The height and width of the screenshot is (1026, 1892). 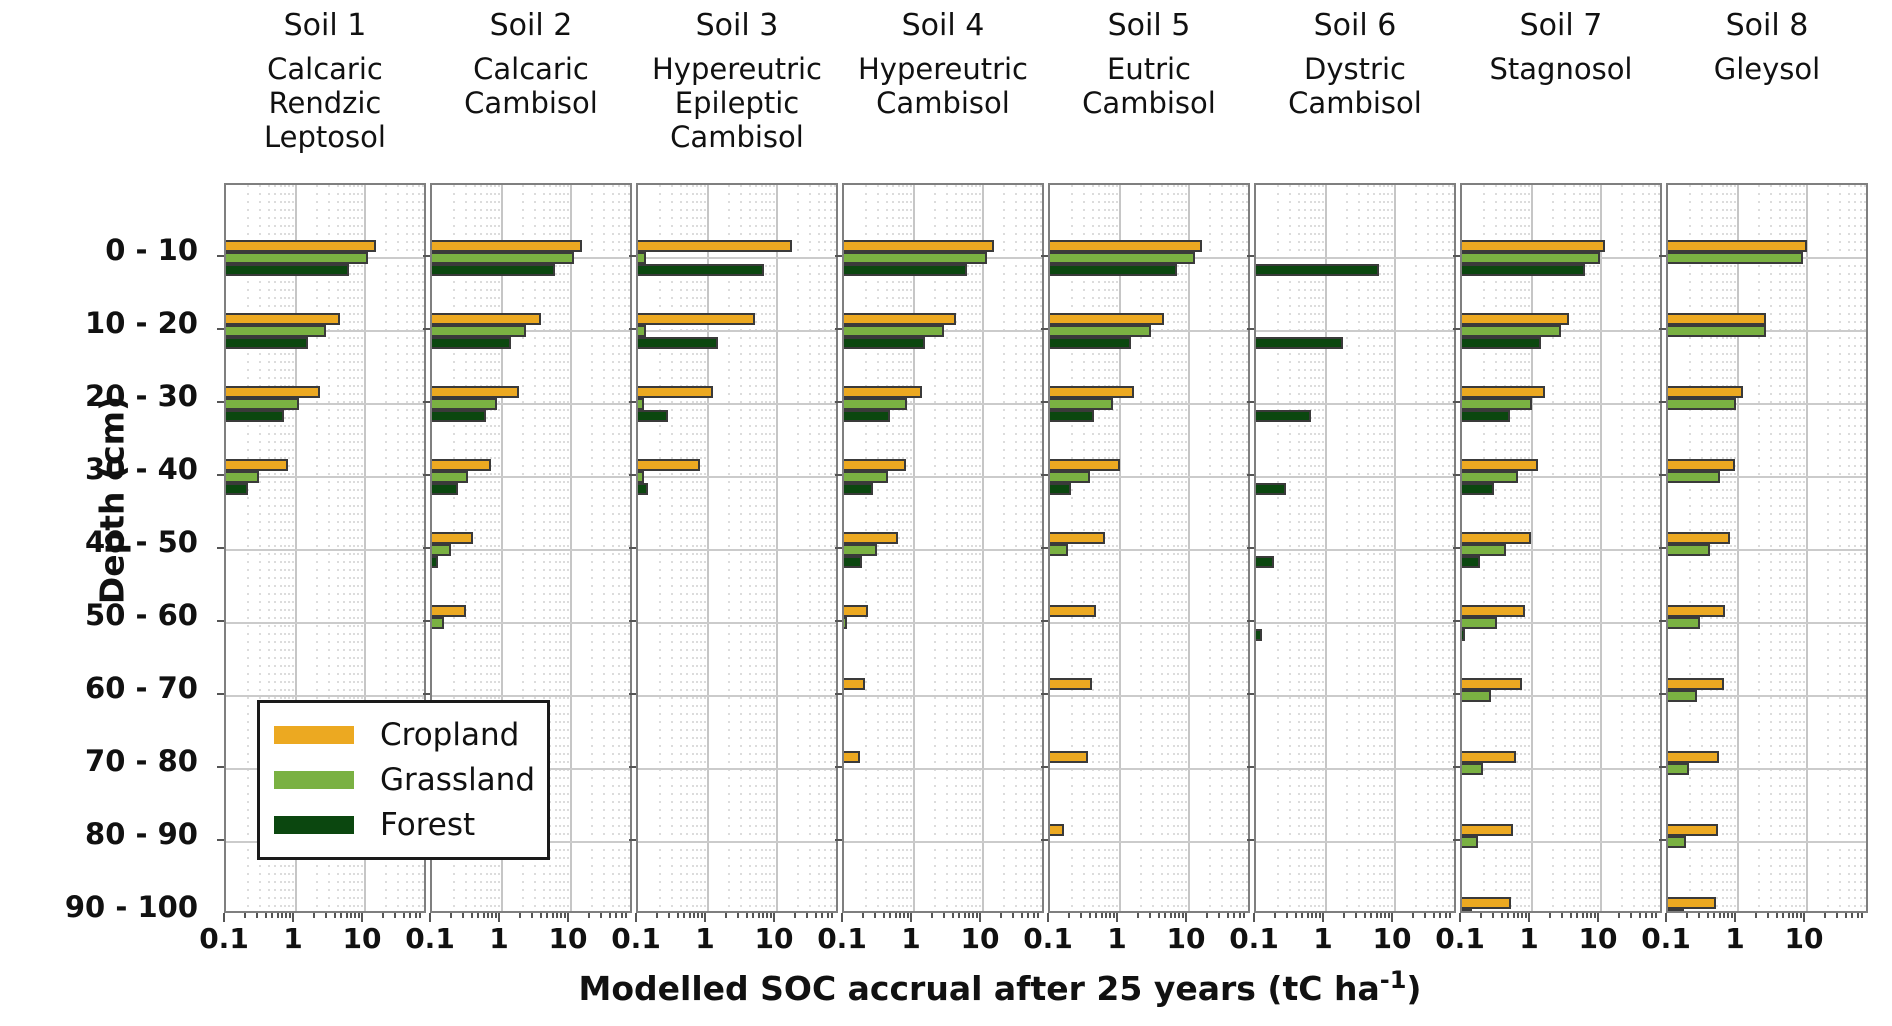 What do you see at coordinates (457, 780) in the screenshot?
I see `legend-label-grassland: Grassland` at bounding box center [457, 780].